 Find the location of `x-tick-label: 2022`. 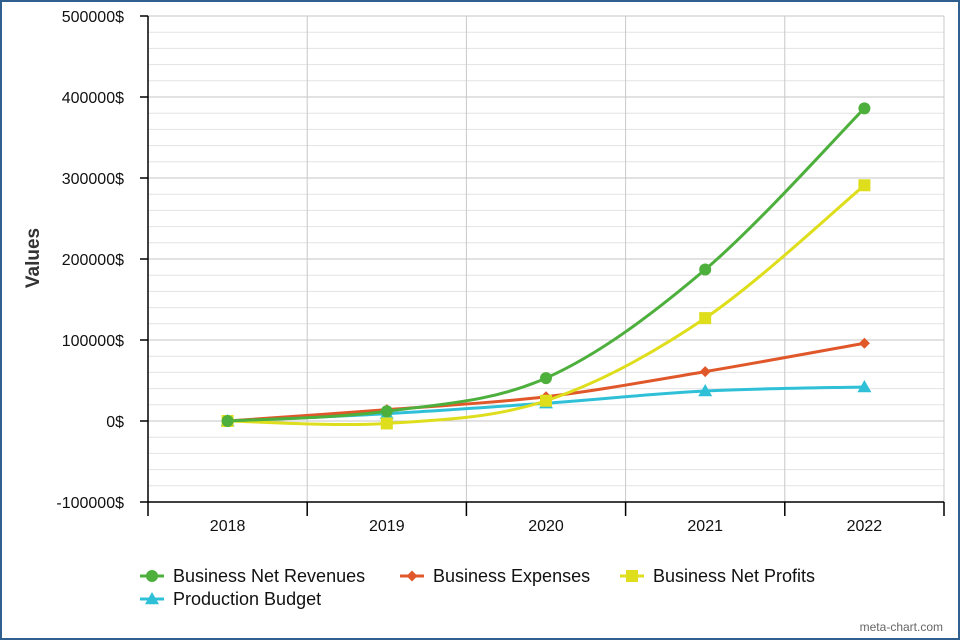

x-tick-label: 2022 is located at coordinates (865, 526).